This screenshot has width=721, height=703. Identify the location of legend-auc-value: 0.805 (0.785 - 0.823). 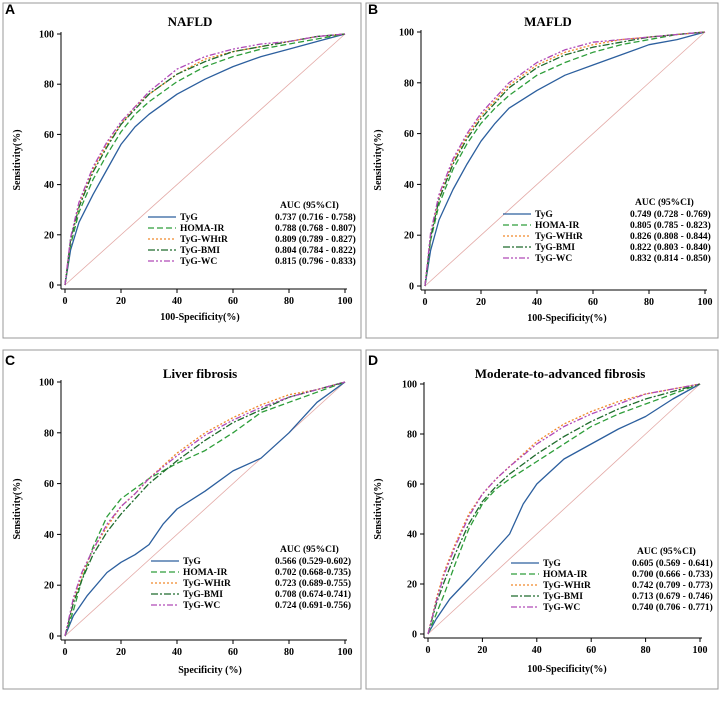
(670, 225).